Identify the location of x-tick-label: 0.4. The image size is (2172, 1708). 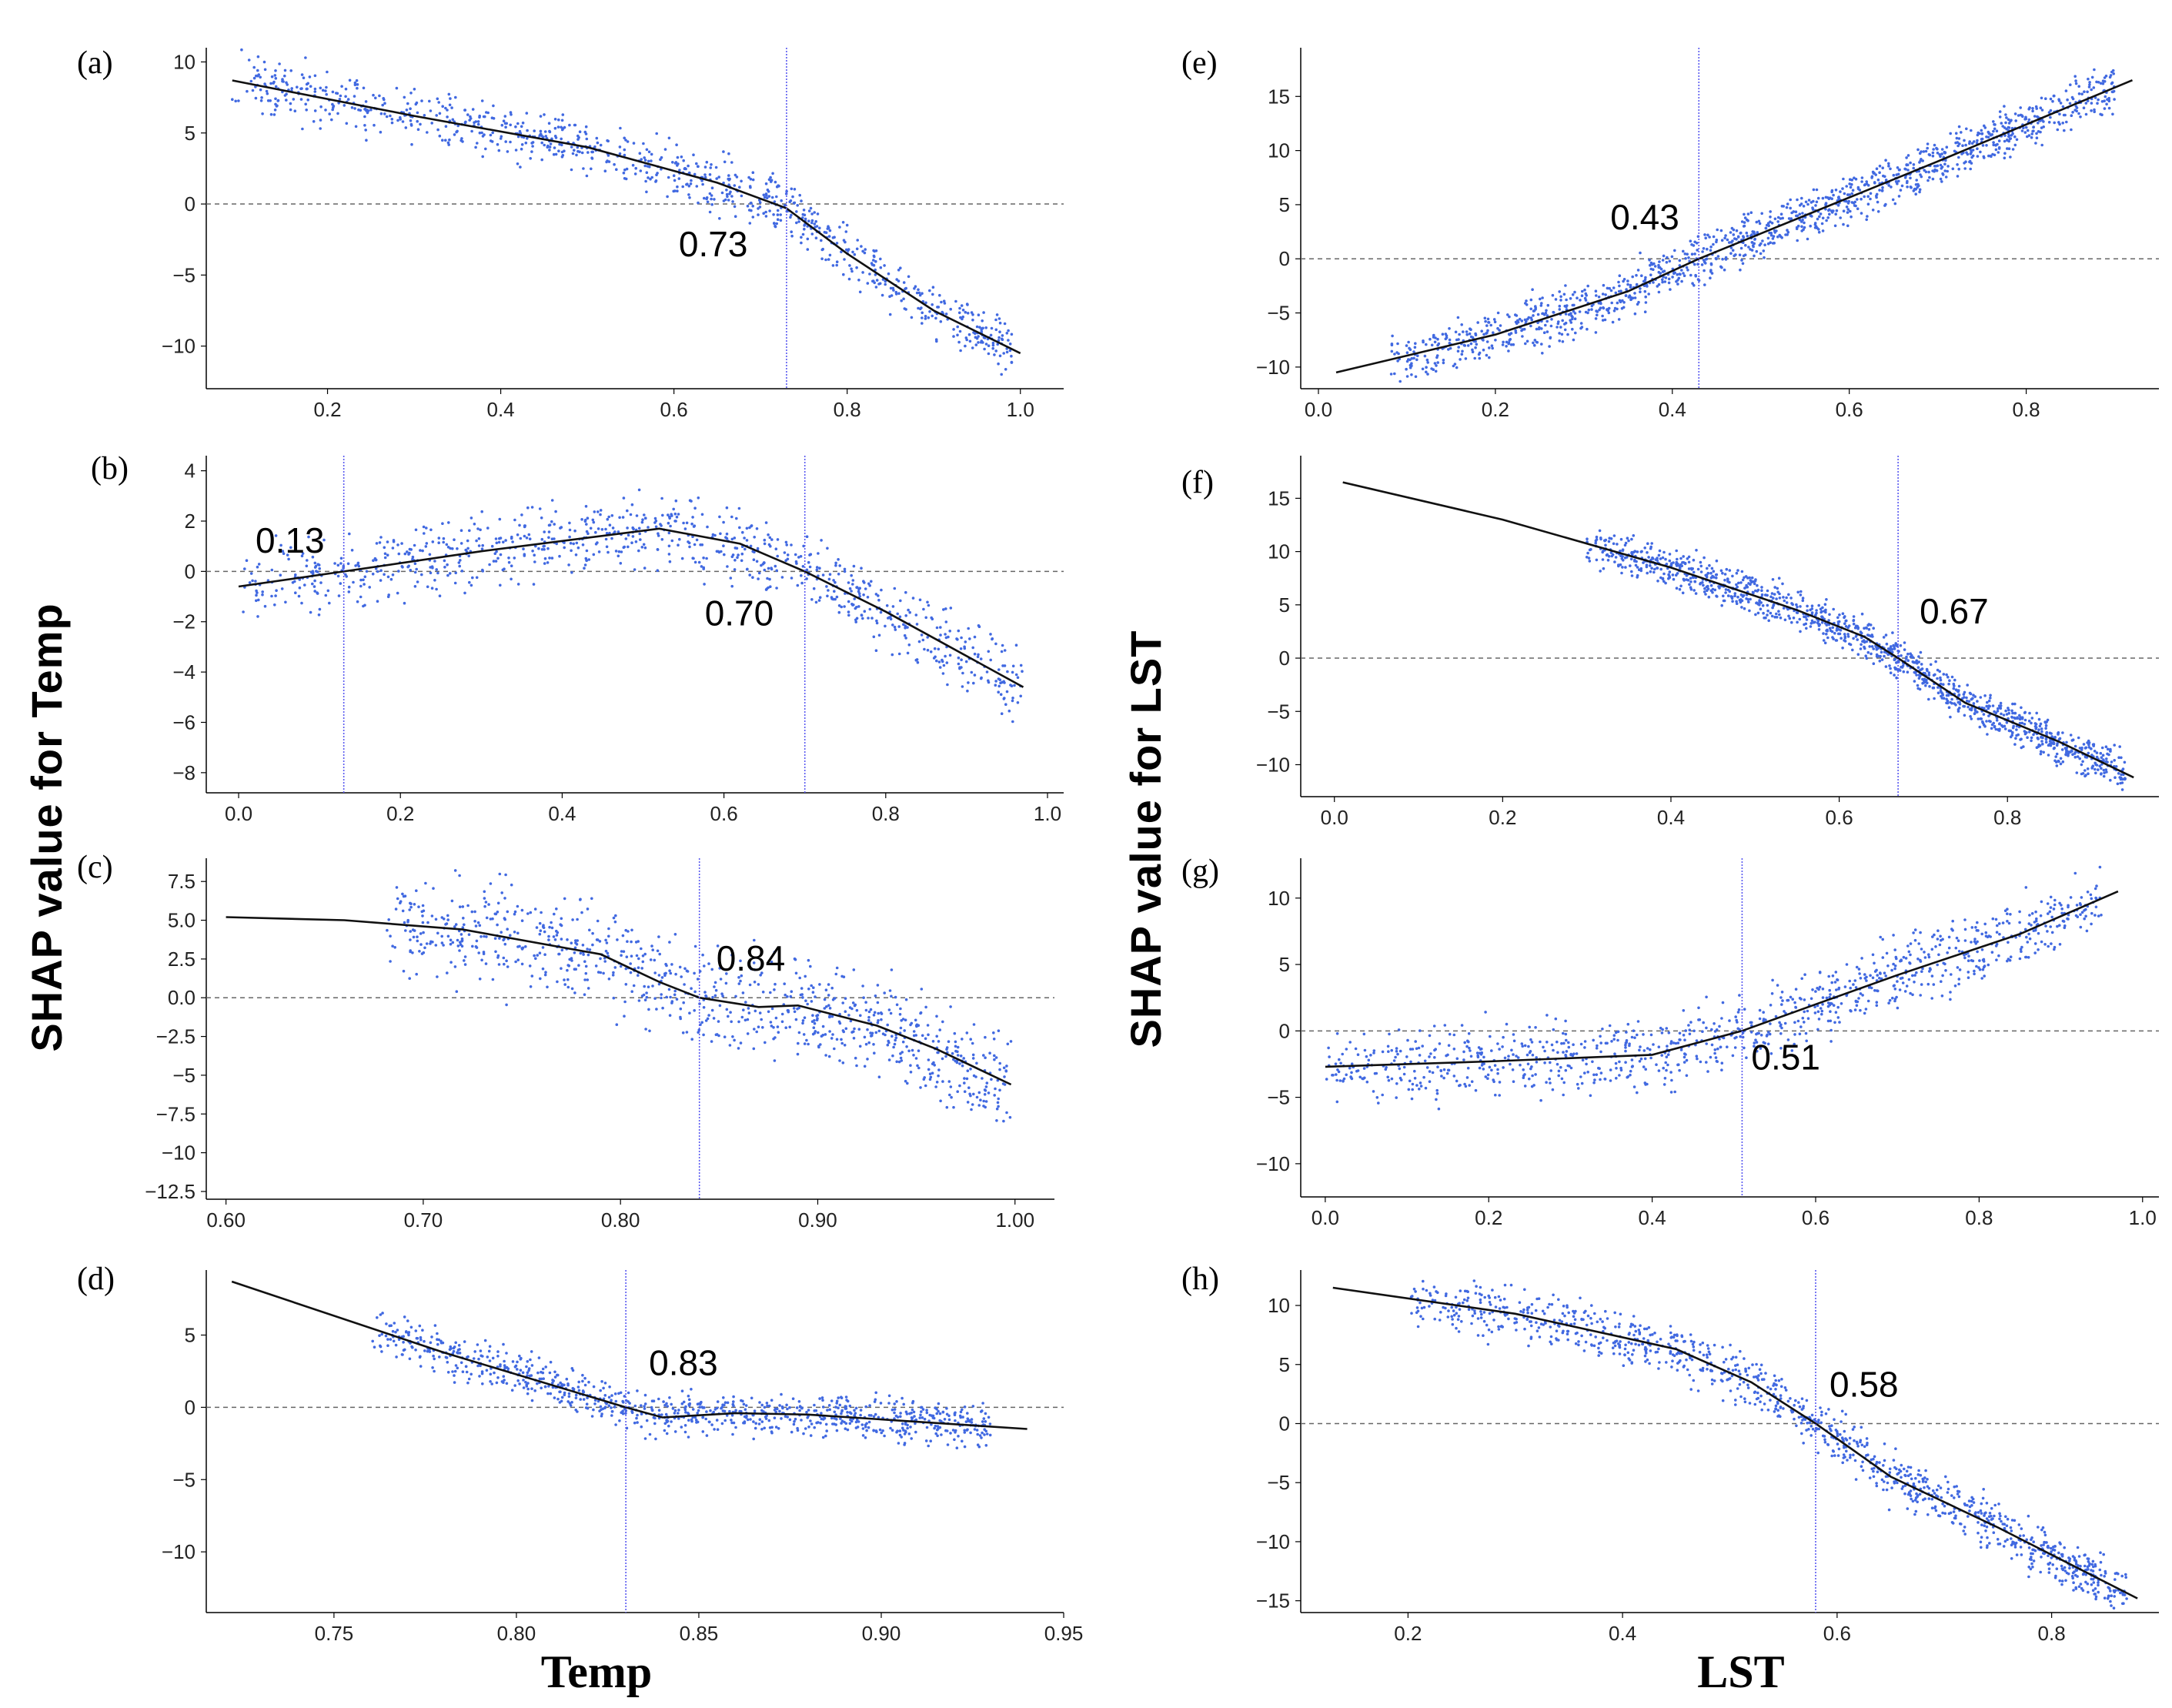
(562, 814).